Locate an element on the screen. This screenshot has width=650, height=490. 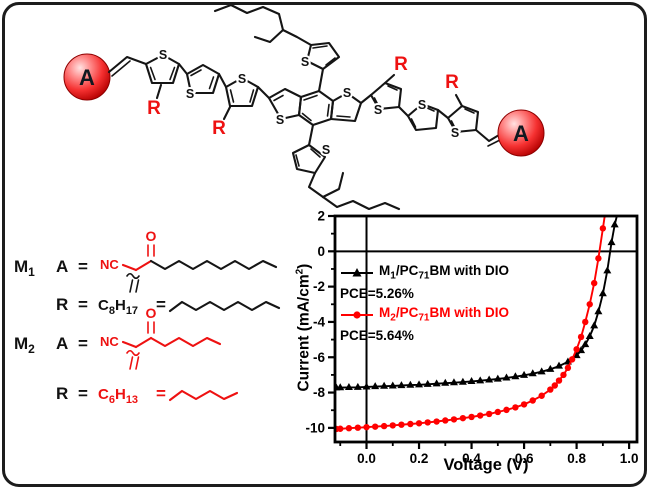
m1-acceptor-definition: M1 A = NC O is located at coordinates (146, 259).